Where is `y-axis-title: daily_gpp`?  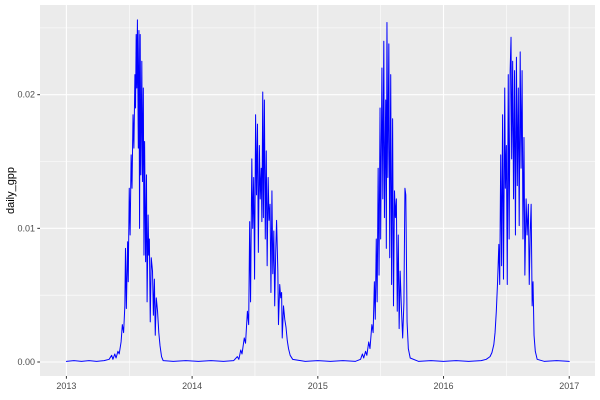
y-axis-title: daily_gpp is located at coordinates (11, 190).